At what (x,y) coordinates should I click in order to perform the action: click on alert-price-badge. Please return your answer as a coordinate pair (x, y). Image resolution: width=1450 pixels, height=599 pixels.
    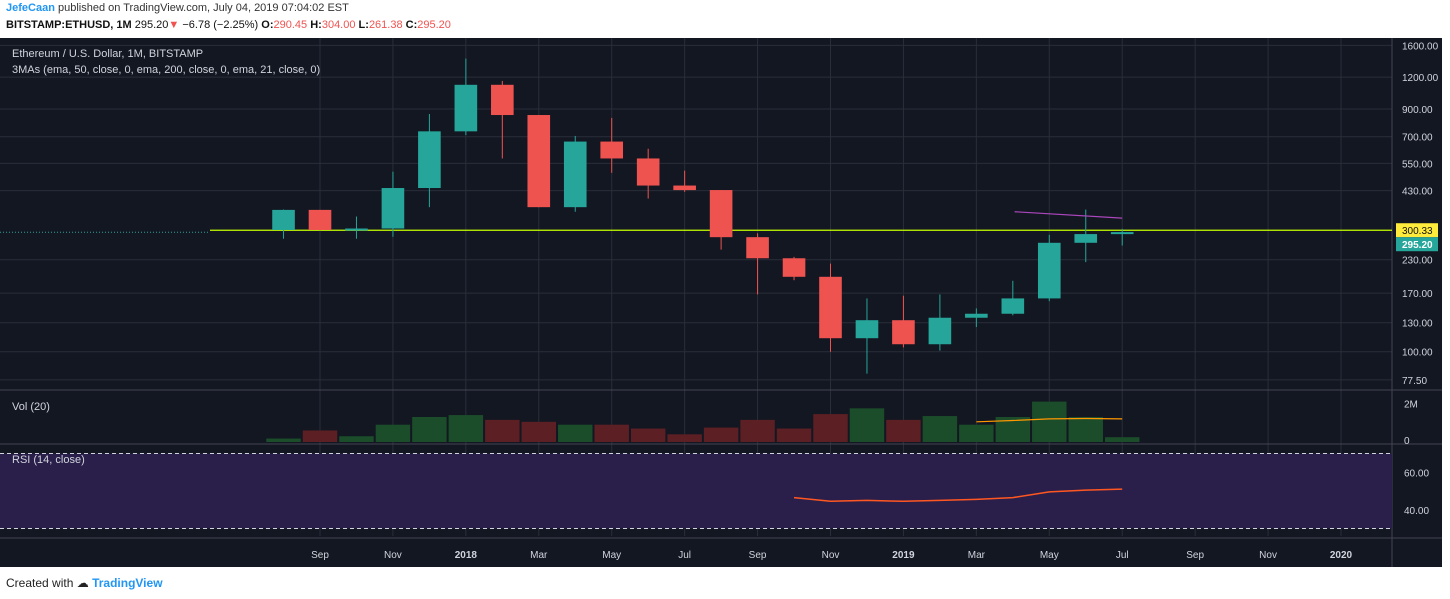
    Looking at the image, I should click on (1417, 230).